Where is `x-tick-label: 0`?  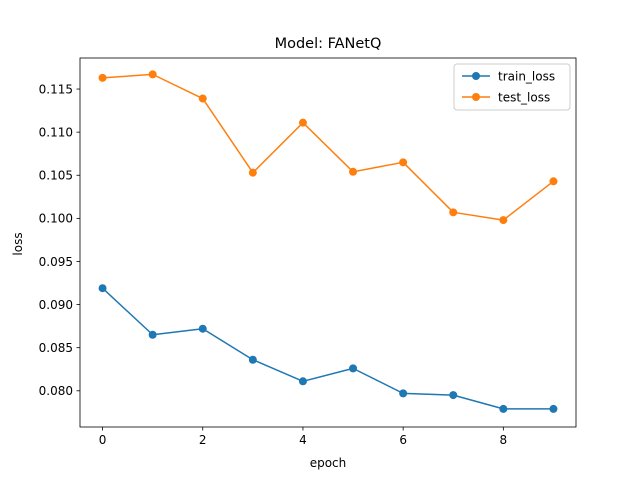 x-tick-label: 0 is located at coordinates (103, 440).